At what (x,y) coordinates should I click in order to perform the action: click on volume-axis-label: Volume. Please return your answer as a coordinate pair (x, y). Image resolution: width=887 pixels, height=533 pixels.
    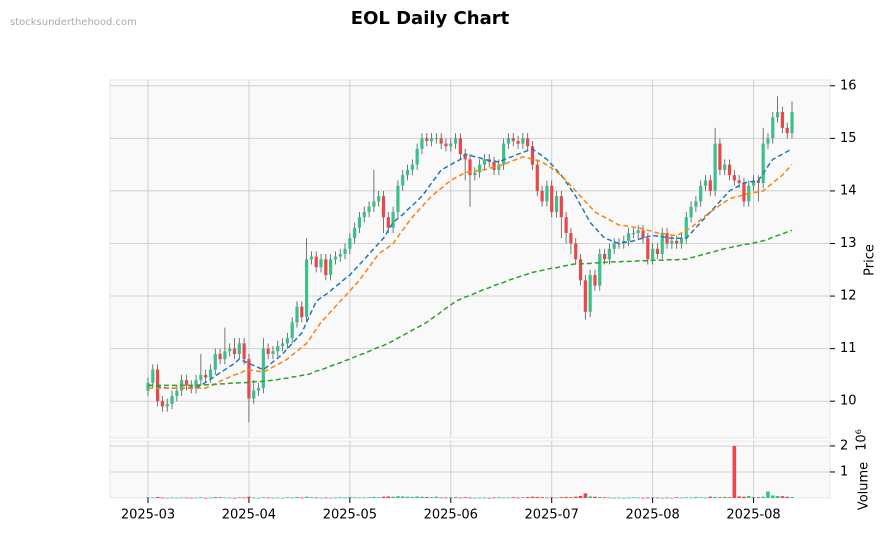
    Looking at the image, I should click on (864, 486).